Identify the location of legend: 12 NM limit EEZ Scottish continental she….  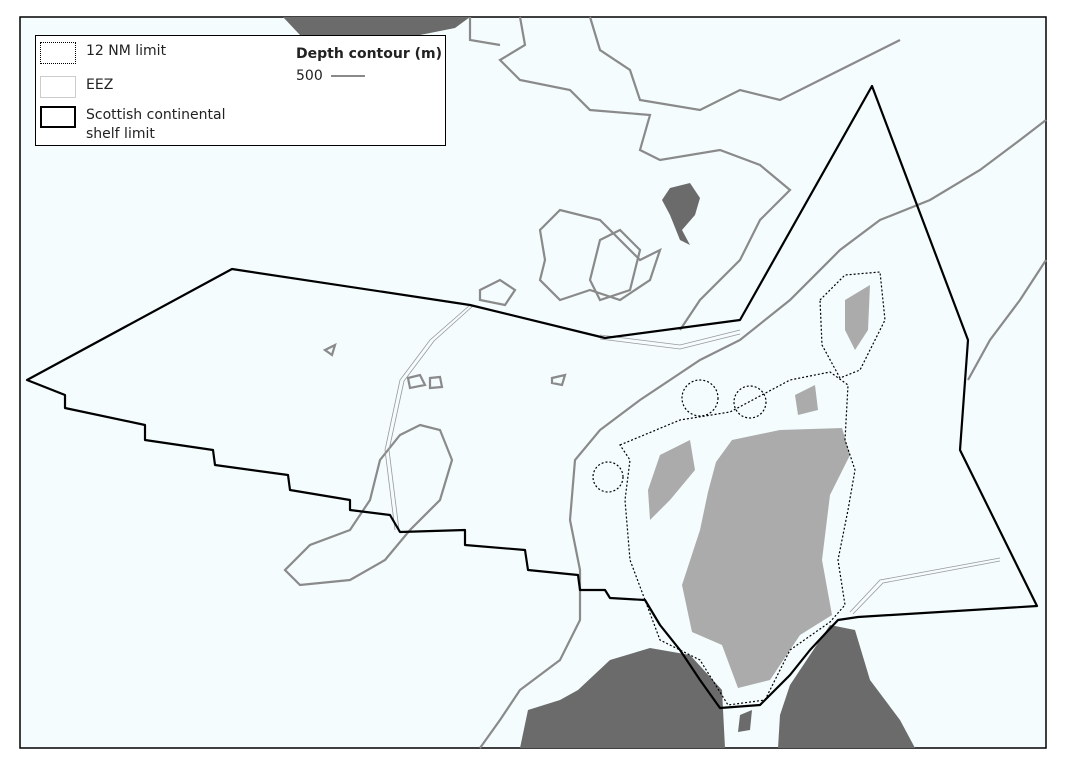
(240, 90).